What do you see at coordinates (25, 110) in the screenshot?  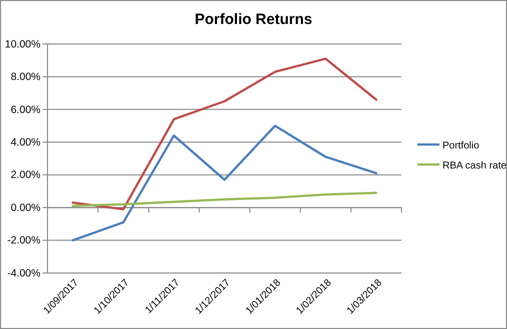 I see `y-tick-label: 6.00%` at bounding box center [25, 110].